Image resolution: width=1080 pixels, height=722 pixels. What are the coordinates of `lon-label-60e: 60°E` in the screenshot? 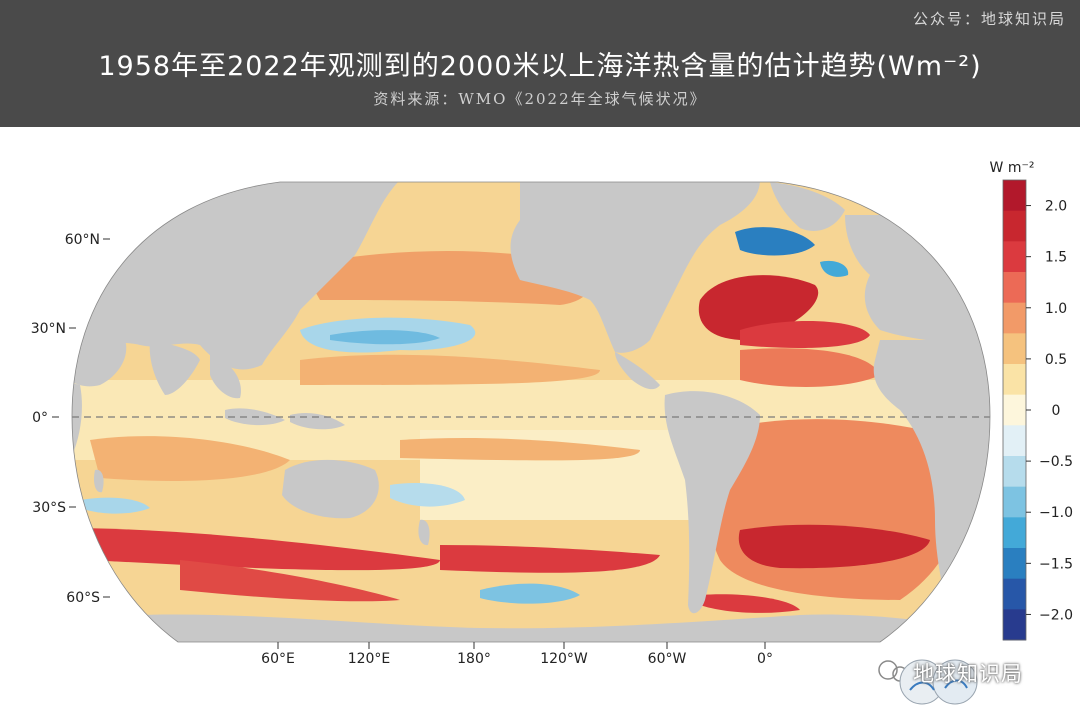 It's located at (278, 659).